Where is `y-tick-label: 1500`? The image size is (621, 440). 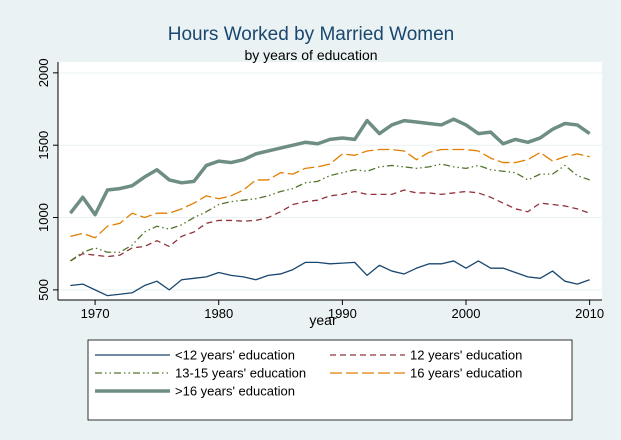 y-tick-label: 1500 is located at coordinates (43, 145).